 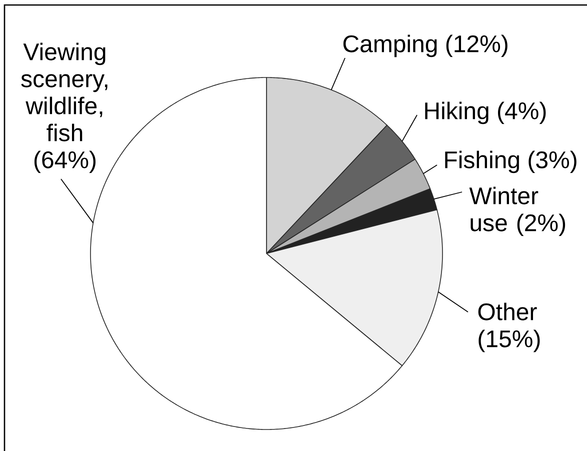 I want to click on slice-label: Fishing (3%), so click(x=510, y=162).